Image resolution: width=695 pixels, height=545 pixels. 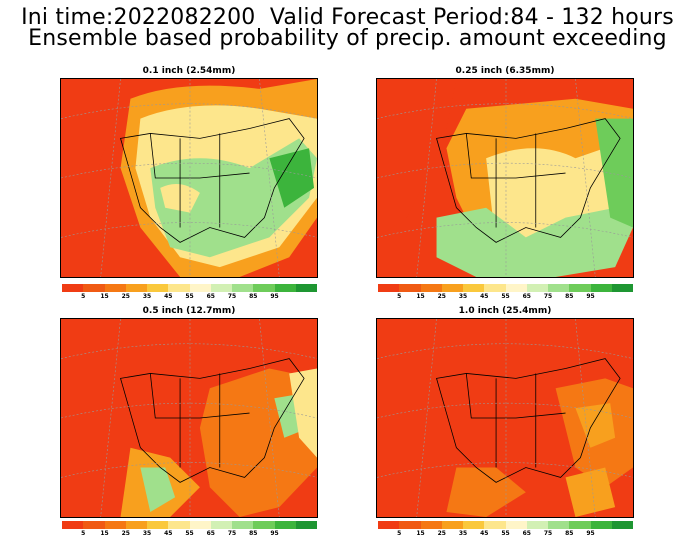 What do you see at coordinates (189, 178) in the screenshot?
I see `panel-1-map` at bounding box center [189, 178].